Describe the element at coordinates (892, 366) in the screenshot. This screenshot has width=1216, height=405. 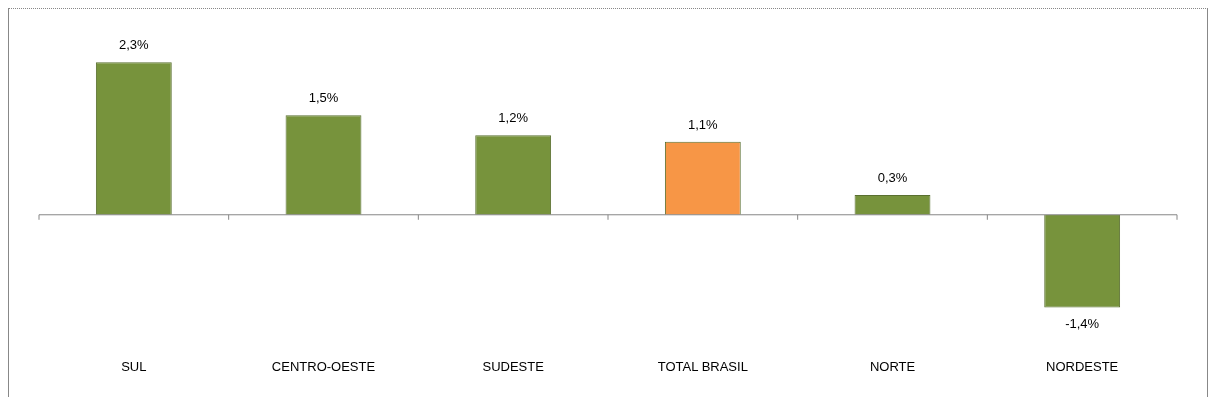
I see `x-tick-label: NORTE` at that location.